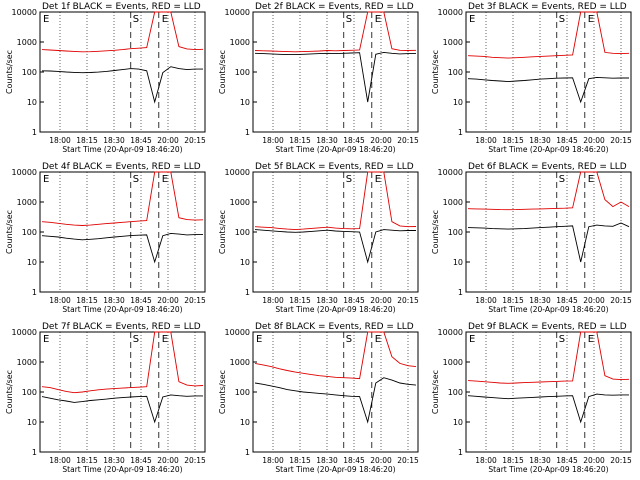  Describe the element at coordinates (121, 7) in the screenshot. I see `panel-title: Det 1f BLACK = Events, RED = LLD` at that location.